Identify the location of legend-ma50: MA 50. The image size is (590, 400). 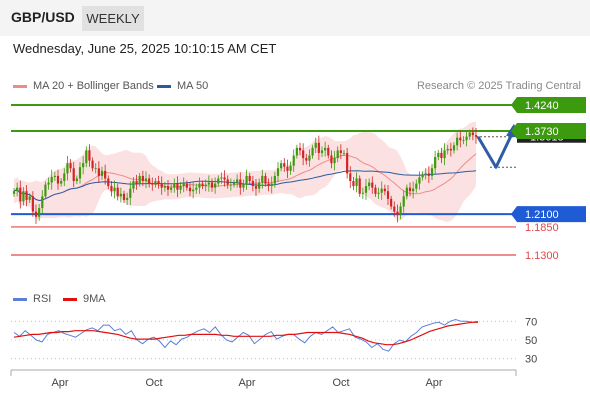
(182, 86).